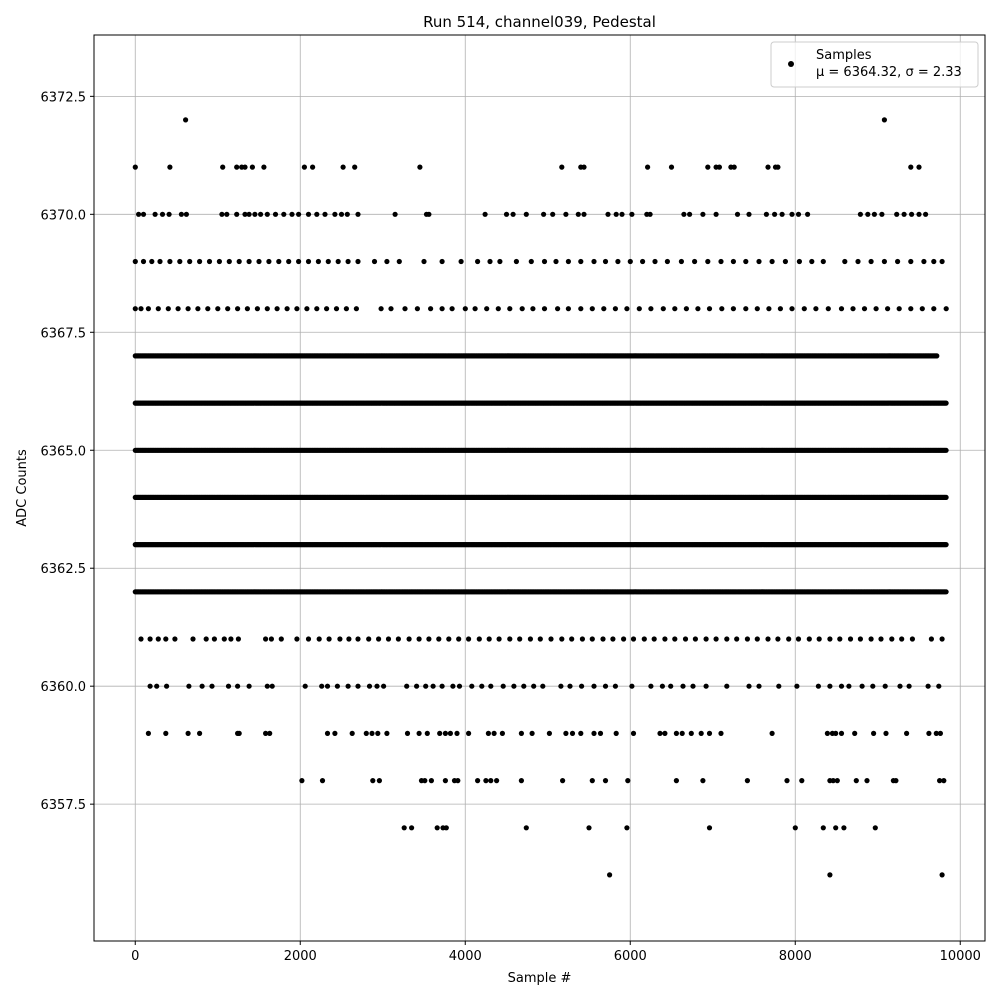 Image resolution: width=1000 pixels, height=1000 pixels. What do you see at coordinates (64, 333) in the screenshot?
I see `y-tick-label: 6367.5` at bounding box center [64, 333].